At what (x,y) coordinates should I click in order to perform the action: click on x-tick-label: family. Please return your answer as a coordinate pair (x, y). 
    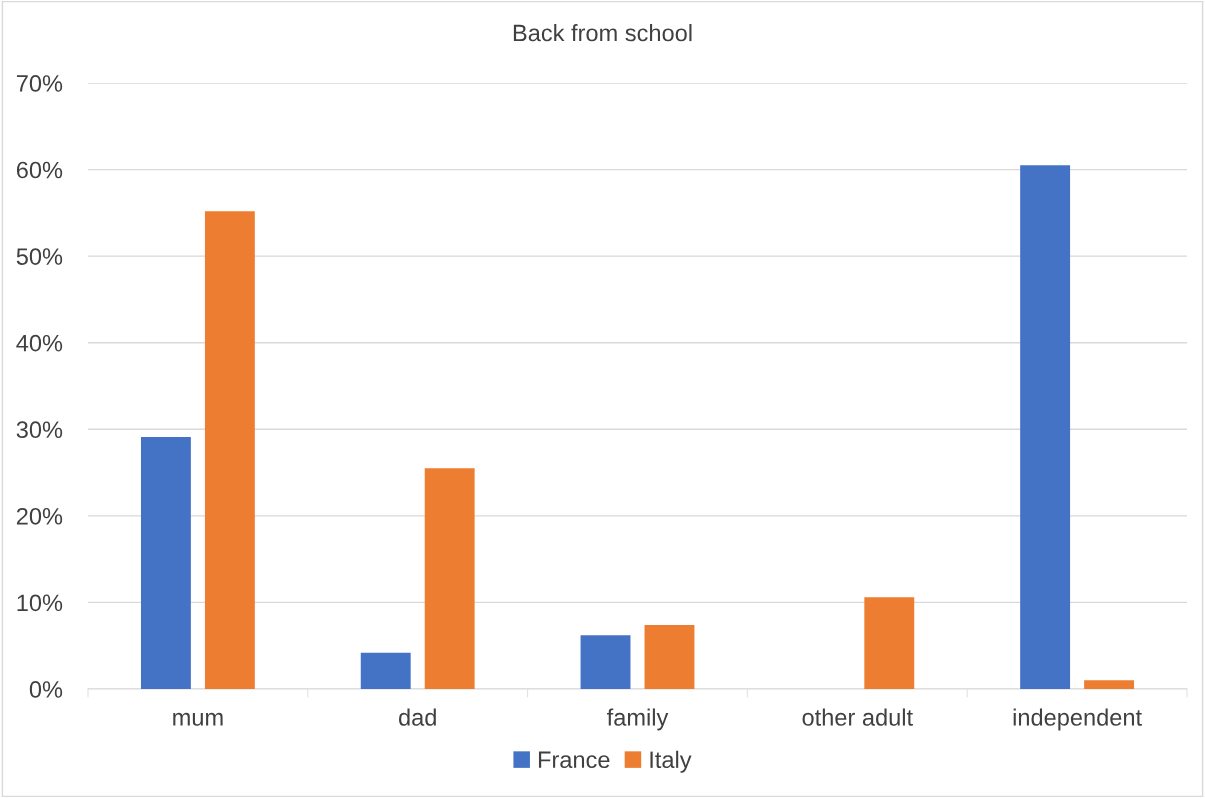
    Looking at the image, I should click on (638, 719).